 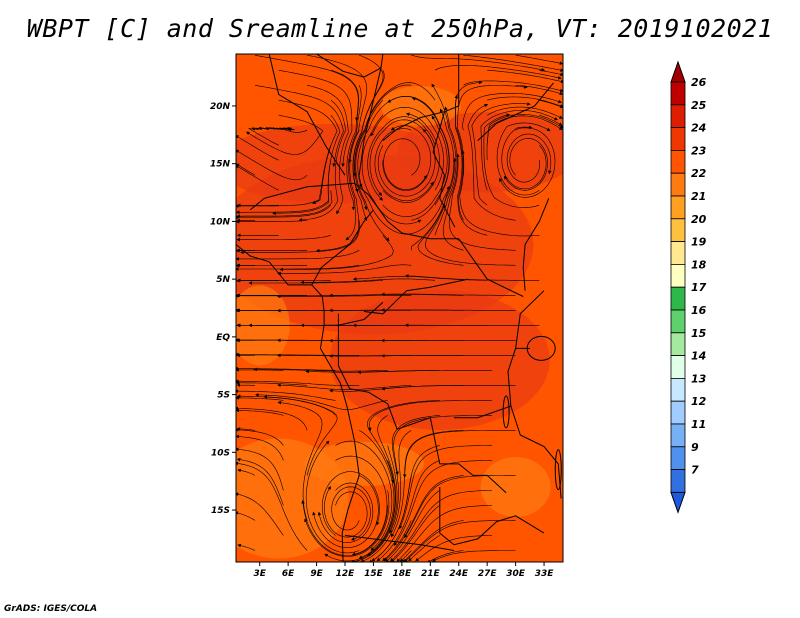 What do you see at coordinates (699, 264) in the screenshot?
I see `colorbar-label: 18` at bounding box center [699, 264].